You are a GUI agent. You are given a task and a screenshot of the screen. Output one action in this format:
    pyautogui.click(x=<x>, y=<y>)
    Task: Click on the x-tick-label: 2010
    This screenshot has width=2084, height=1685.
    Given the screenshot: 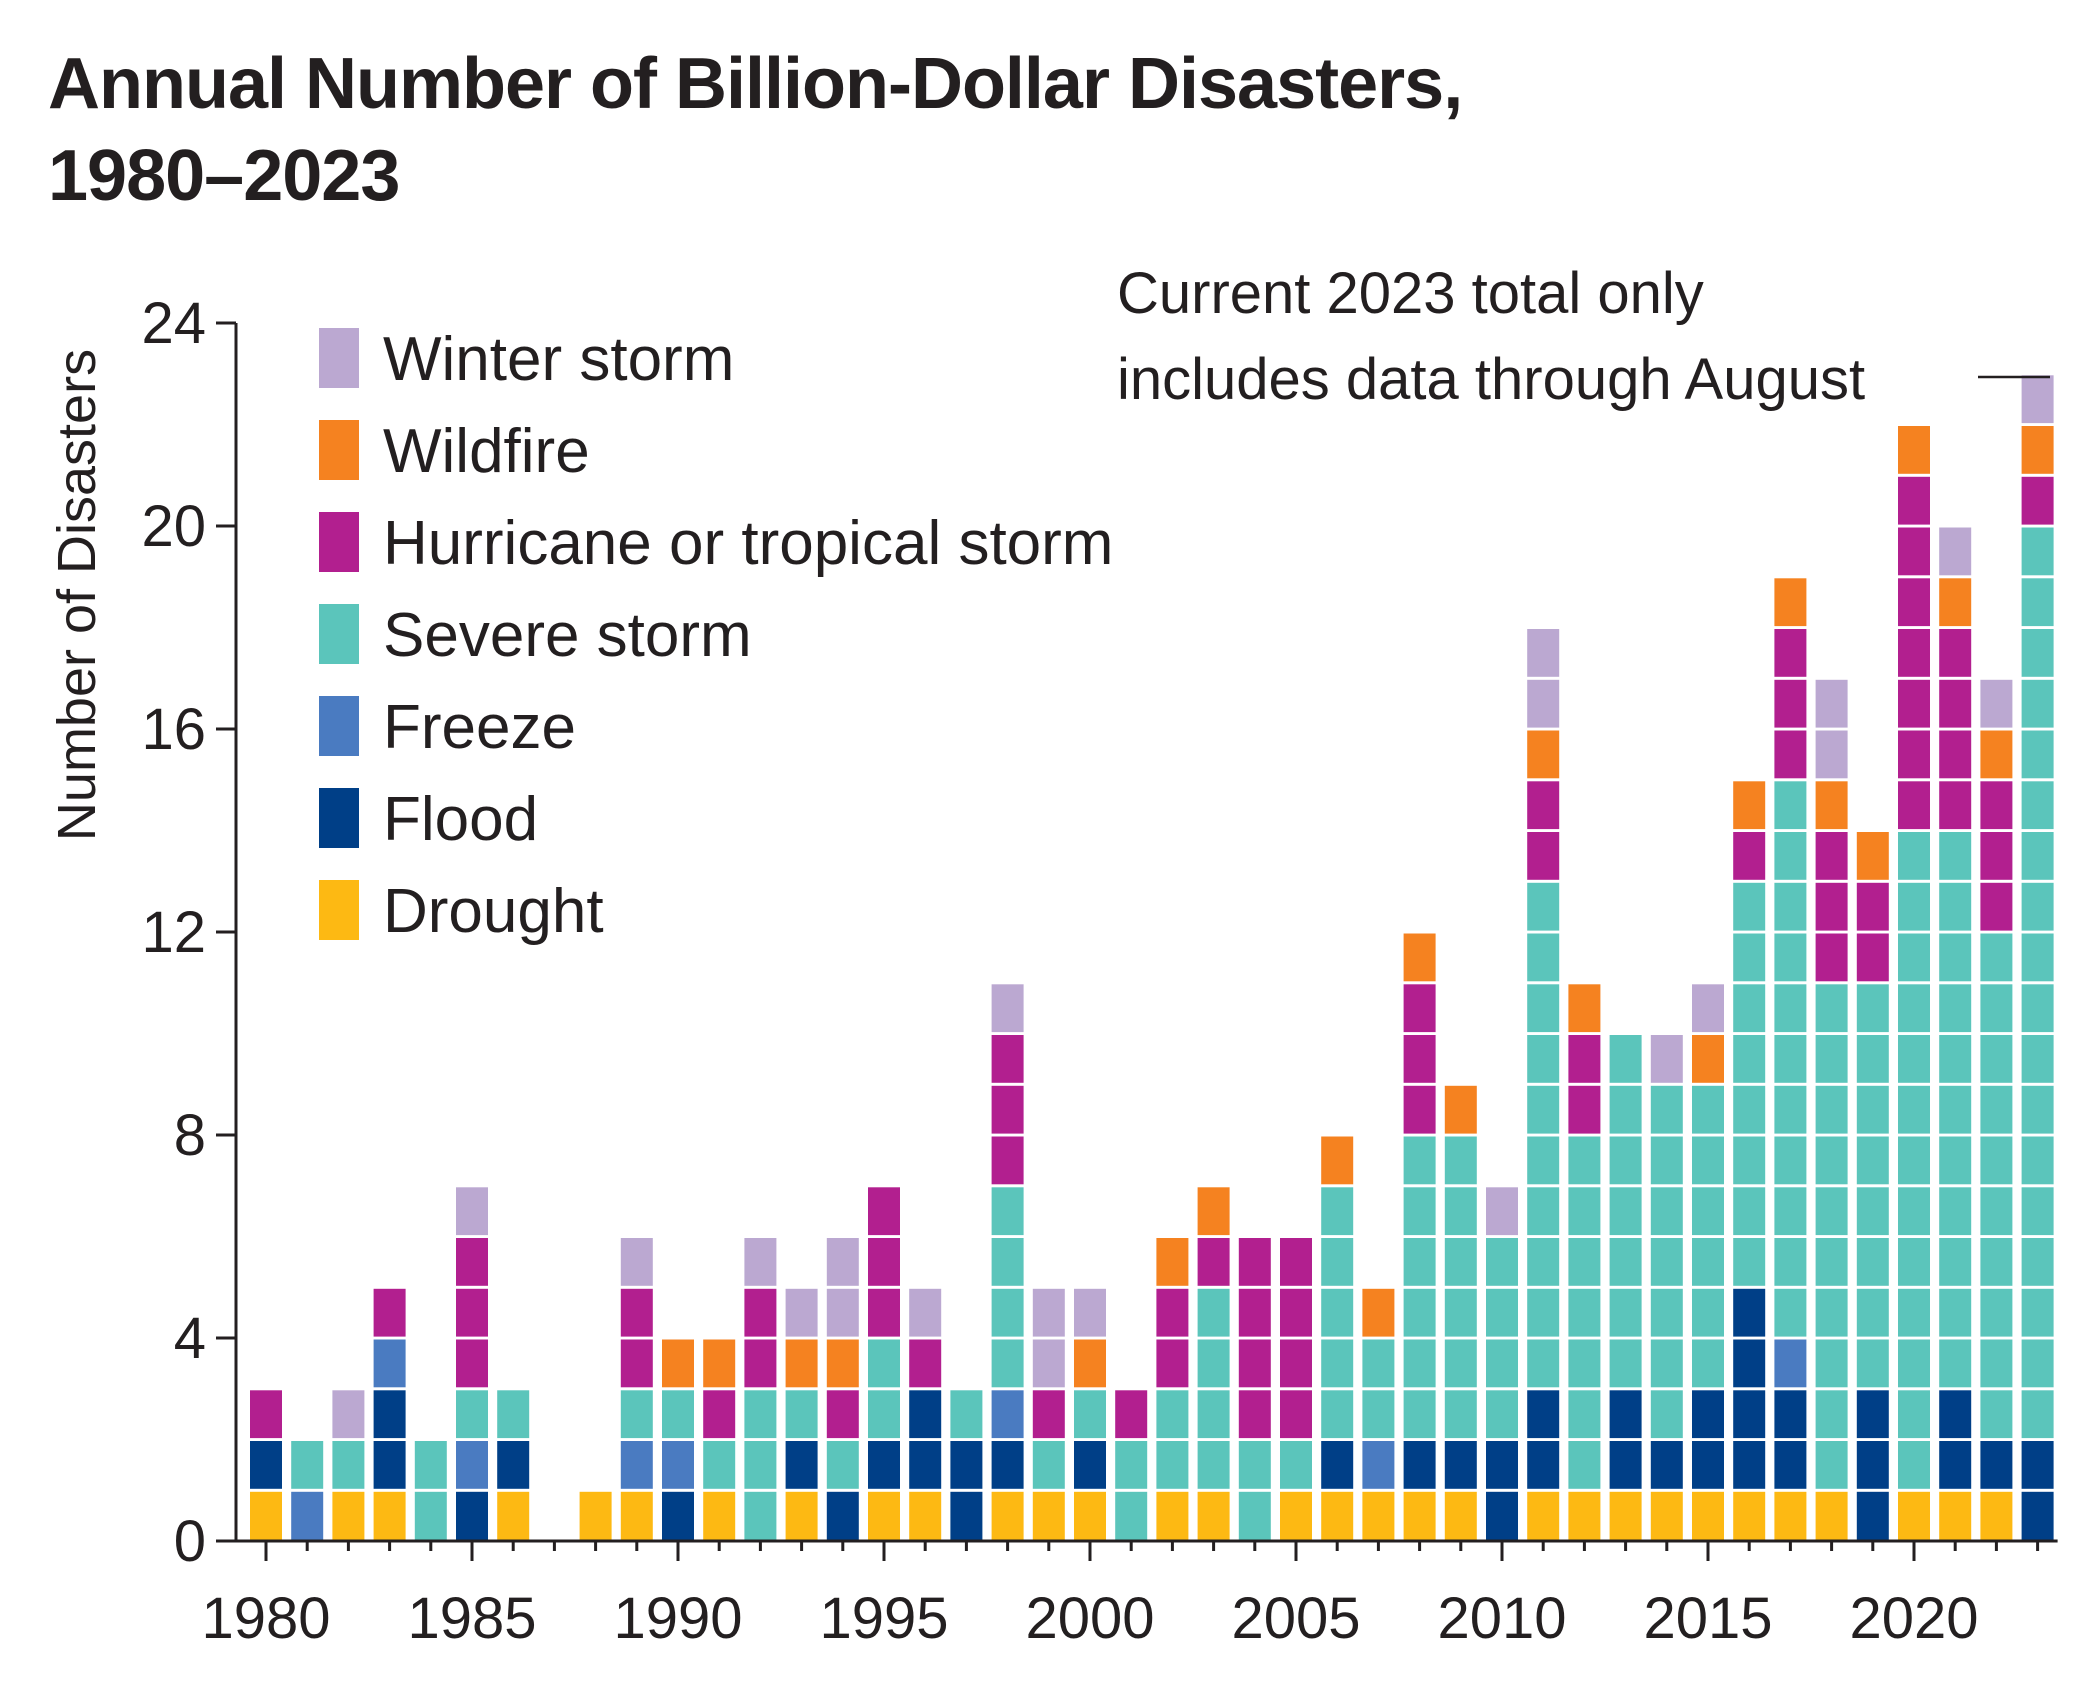 What is the action you would take?
    pyautogui.click(x=1501, y=1618)
    